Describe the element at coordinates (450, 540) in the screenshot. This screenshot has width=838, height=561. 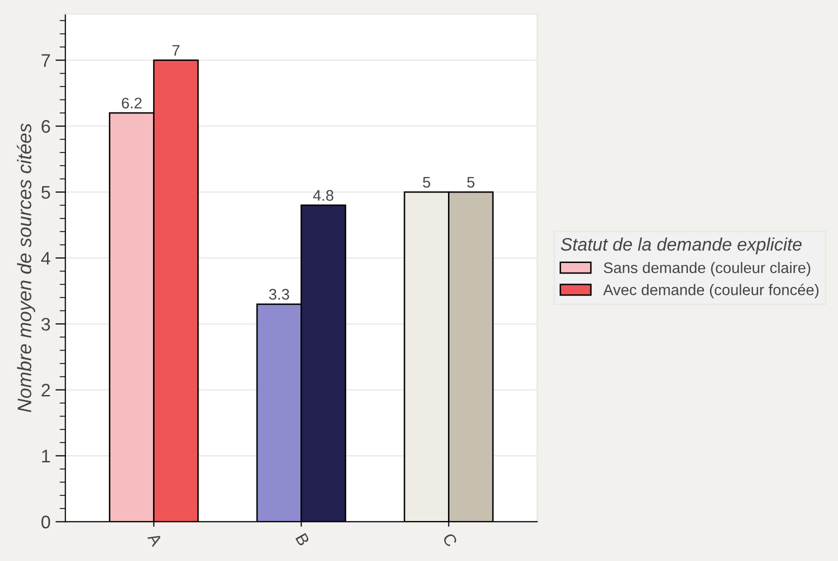
I see `x-tick-label: C` at that location.